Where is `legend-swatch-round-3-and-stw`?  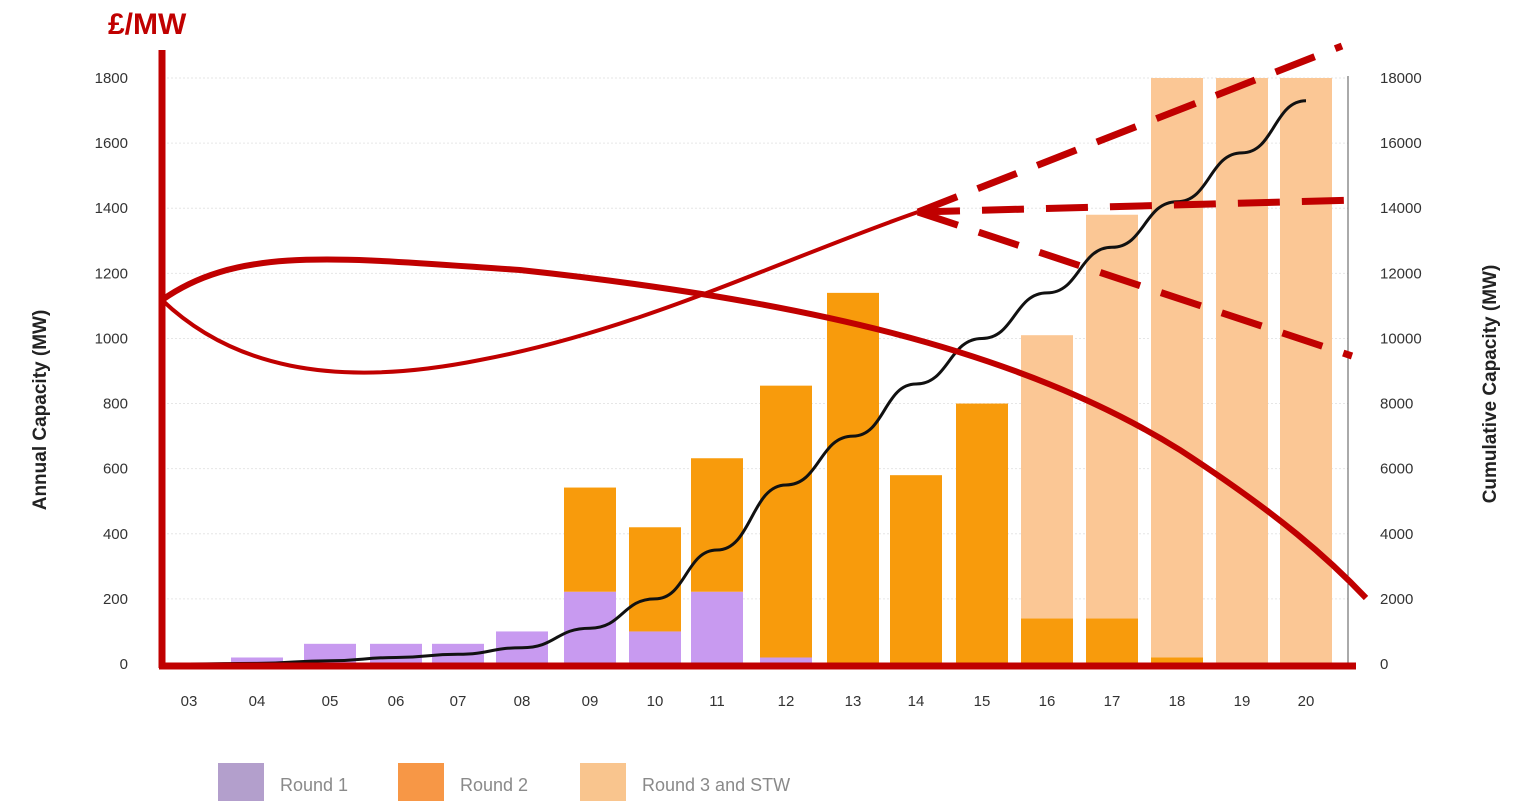
legend-swatch-round-3-and-stw is located at coordinates (603, 782).